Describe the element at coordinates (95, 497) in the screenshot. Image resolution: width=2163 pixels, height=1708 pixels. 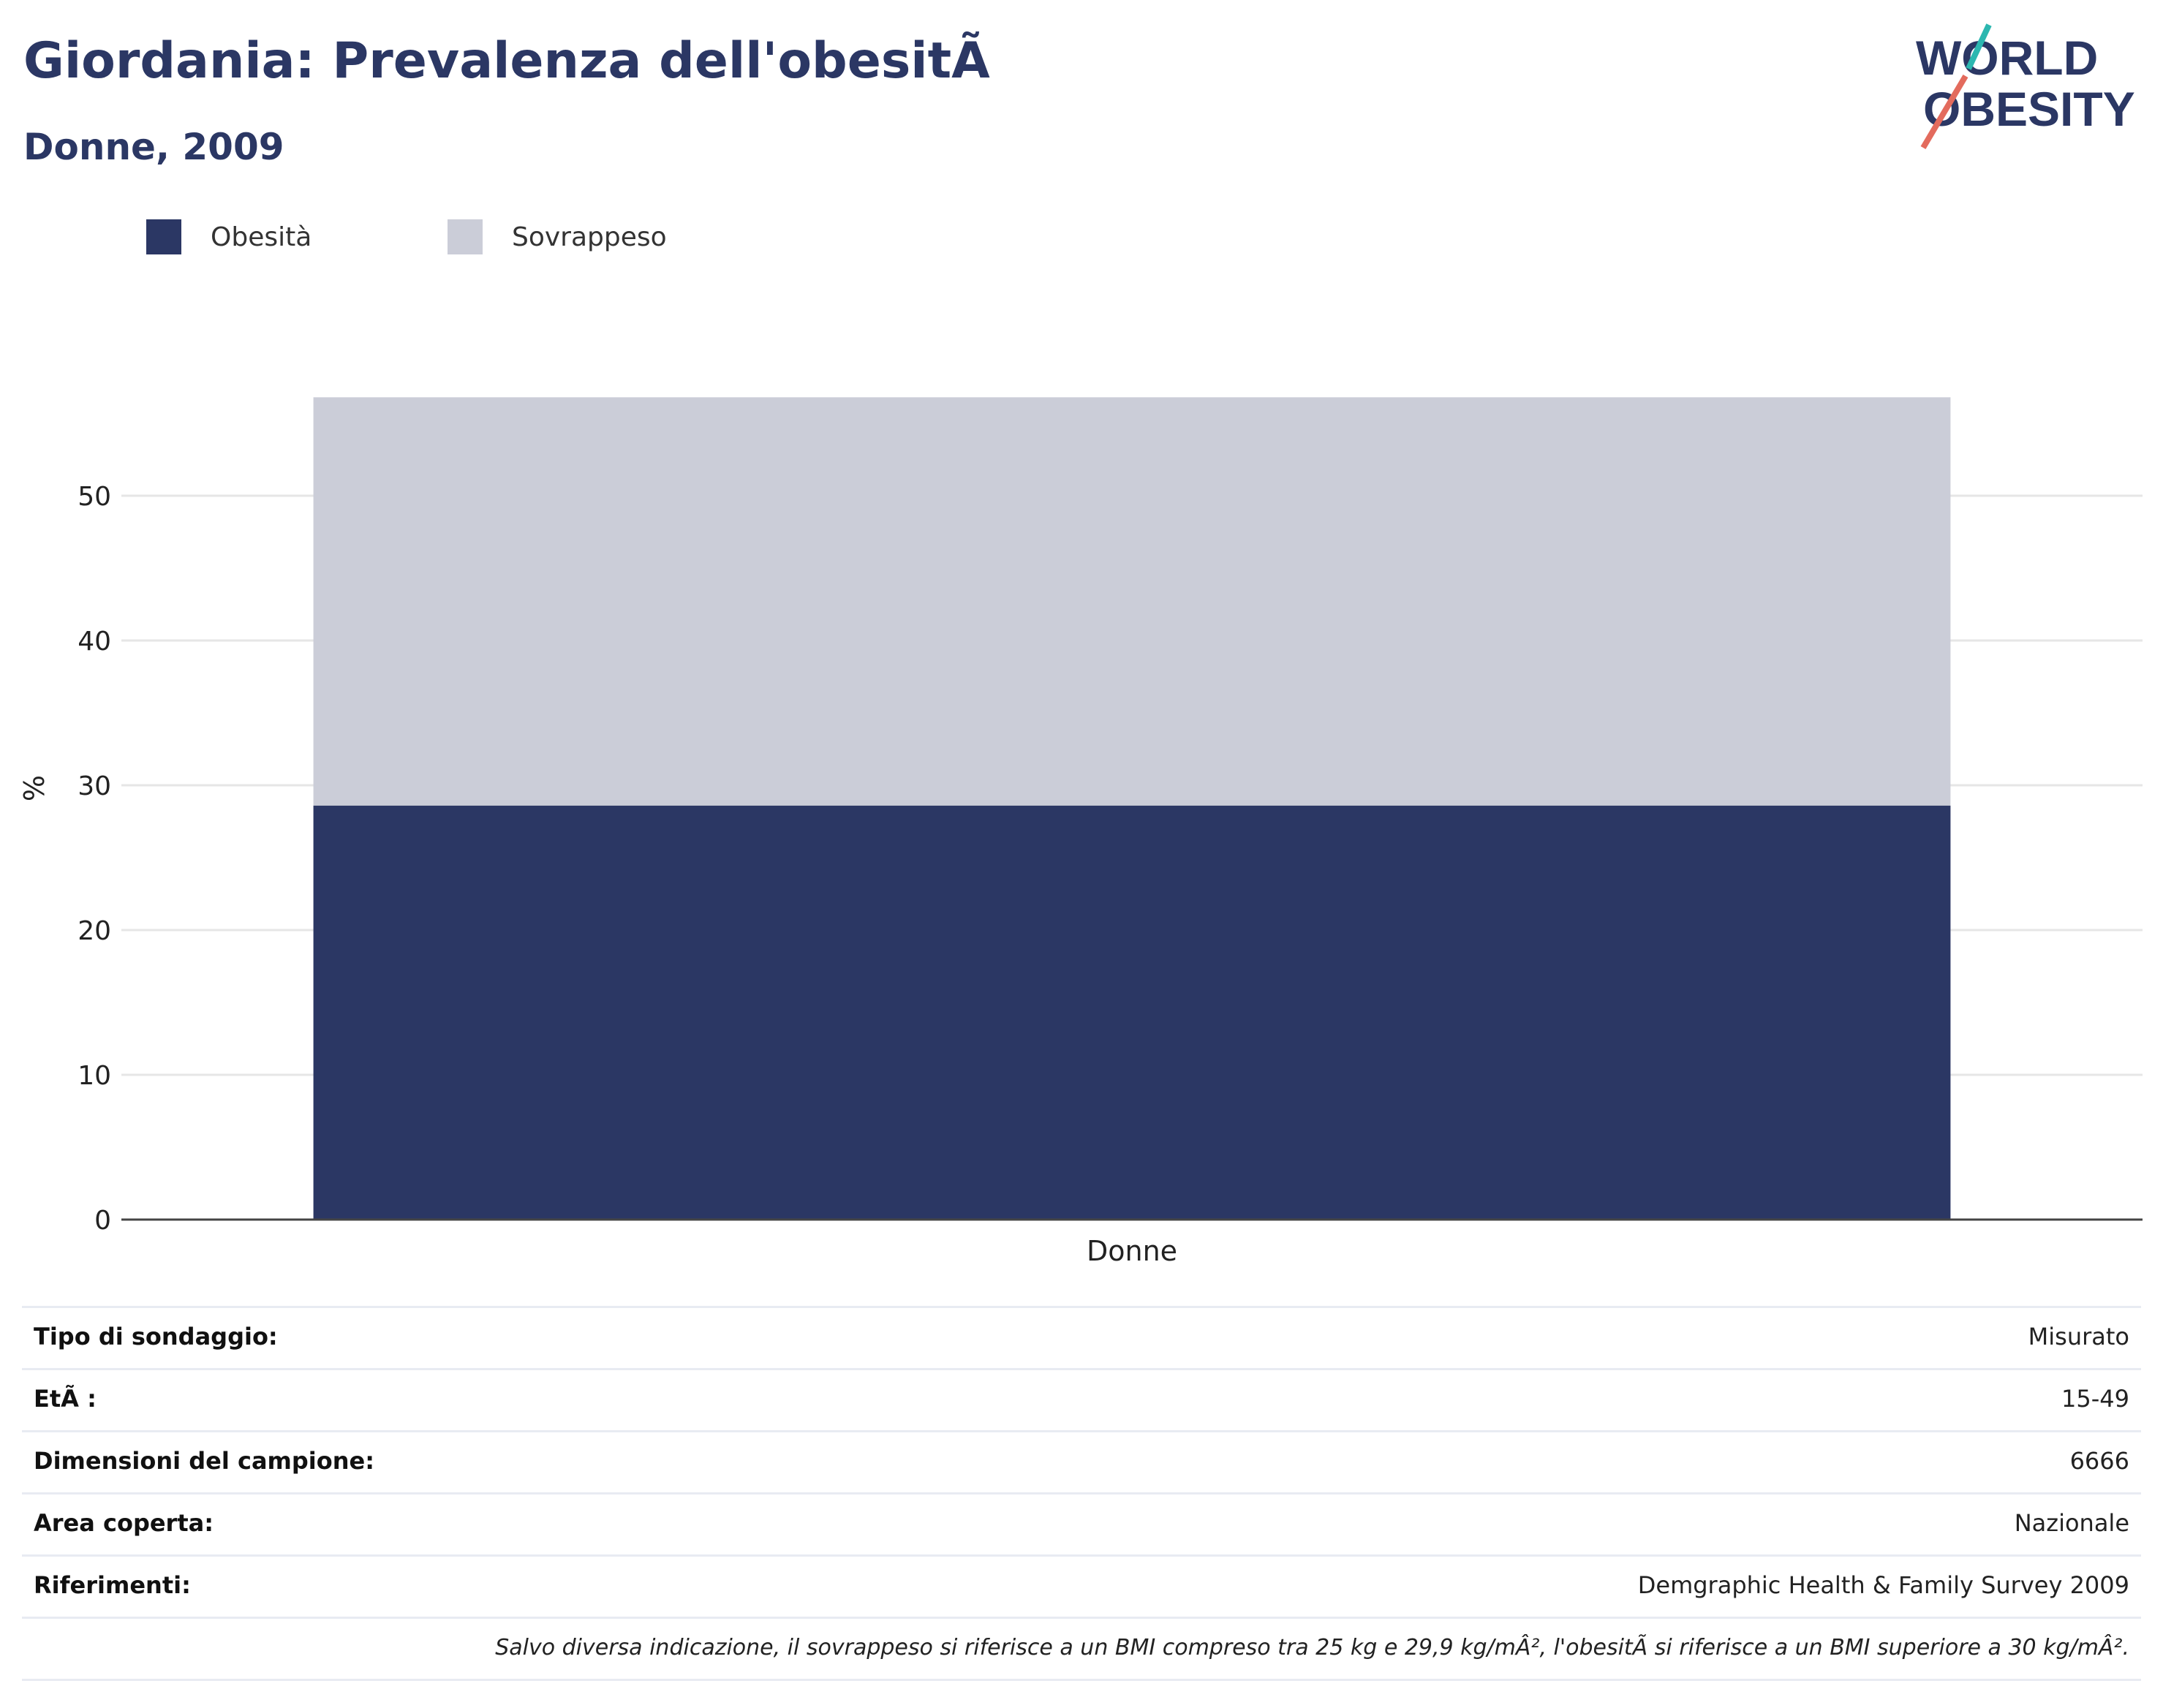
I see `y-tick-label: 50` at that location.